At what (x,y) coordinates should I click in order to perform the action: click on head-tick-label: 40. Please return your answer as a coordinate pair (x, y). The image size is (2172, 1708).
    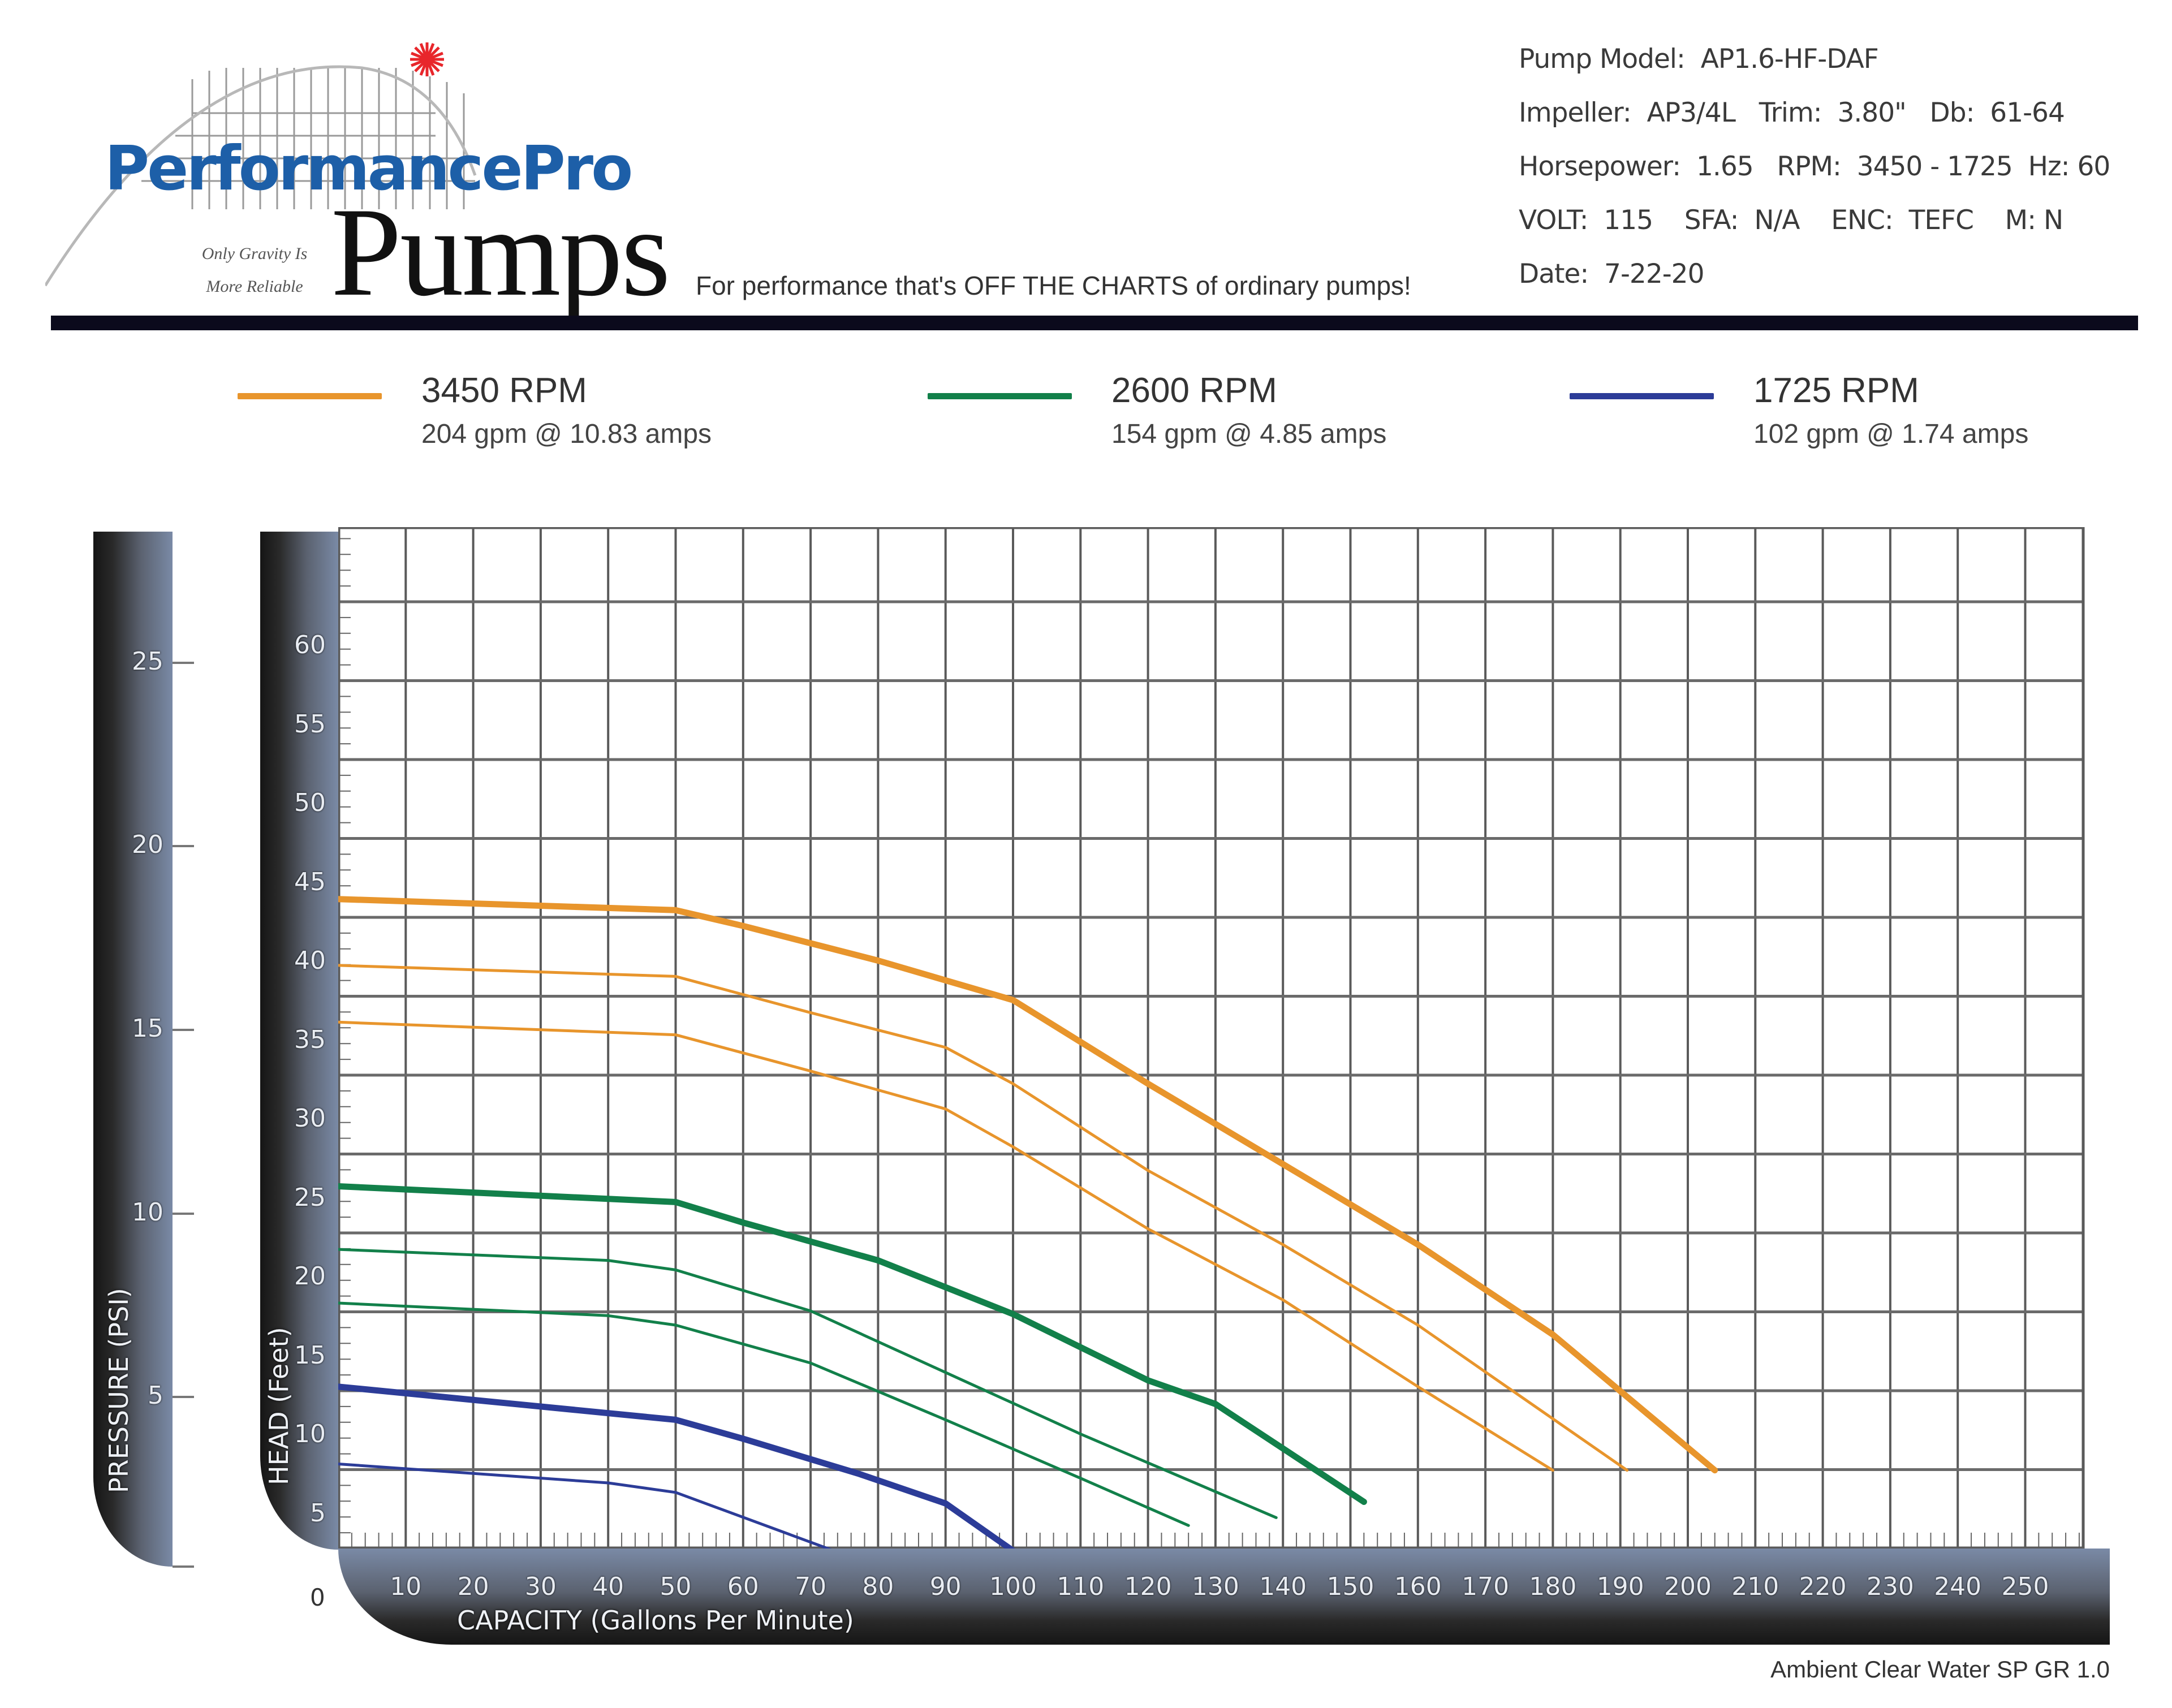
    Looking at the image, I should click on (310, 960).